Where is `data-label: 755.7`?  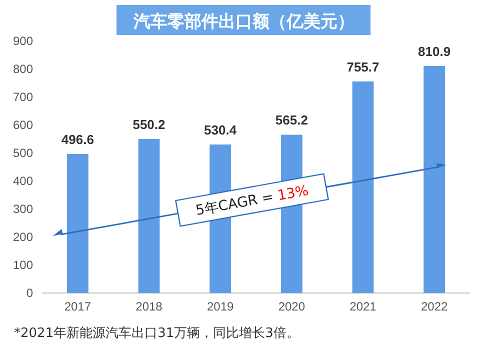 data-label: 755.7 is located at coordinates (363, 66).